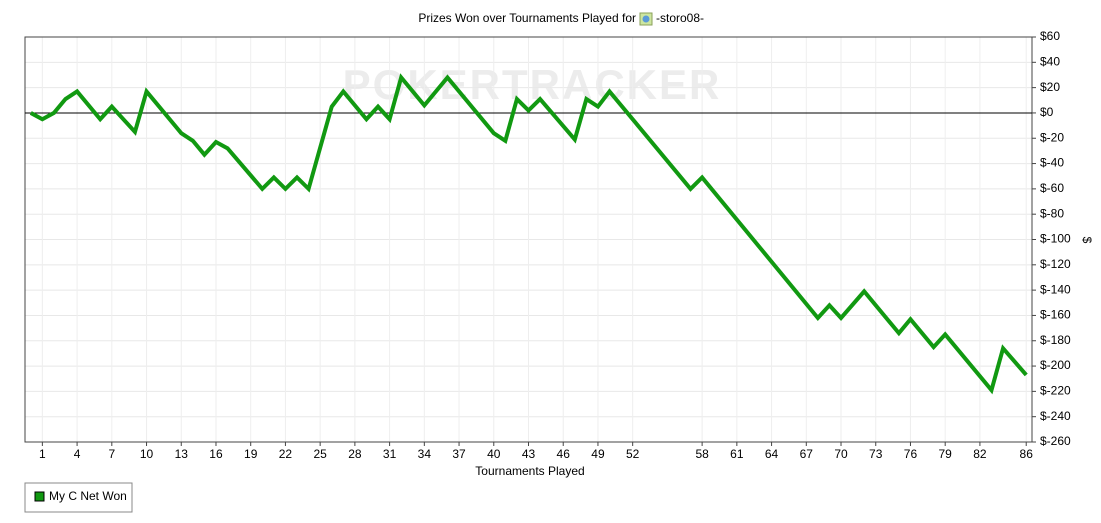  I want to click on y-tick-label: $-260, so click(1055, 441).